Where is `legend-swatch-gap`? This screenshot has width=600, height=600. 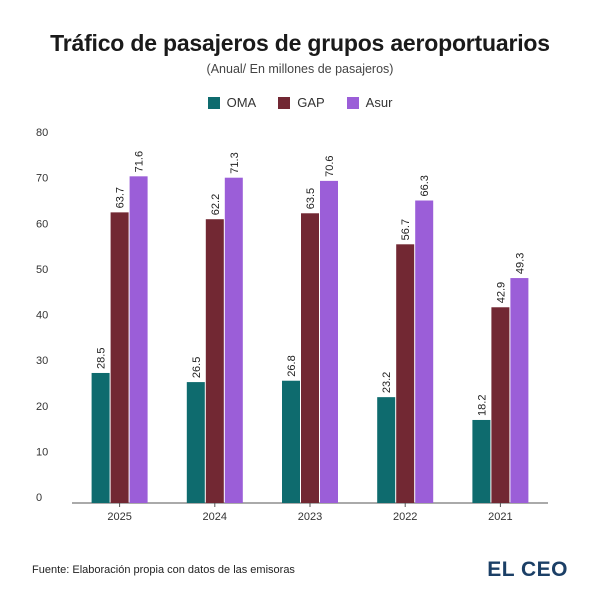 legend-swatch-gap is located at coordinates (284, 102).